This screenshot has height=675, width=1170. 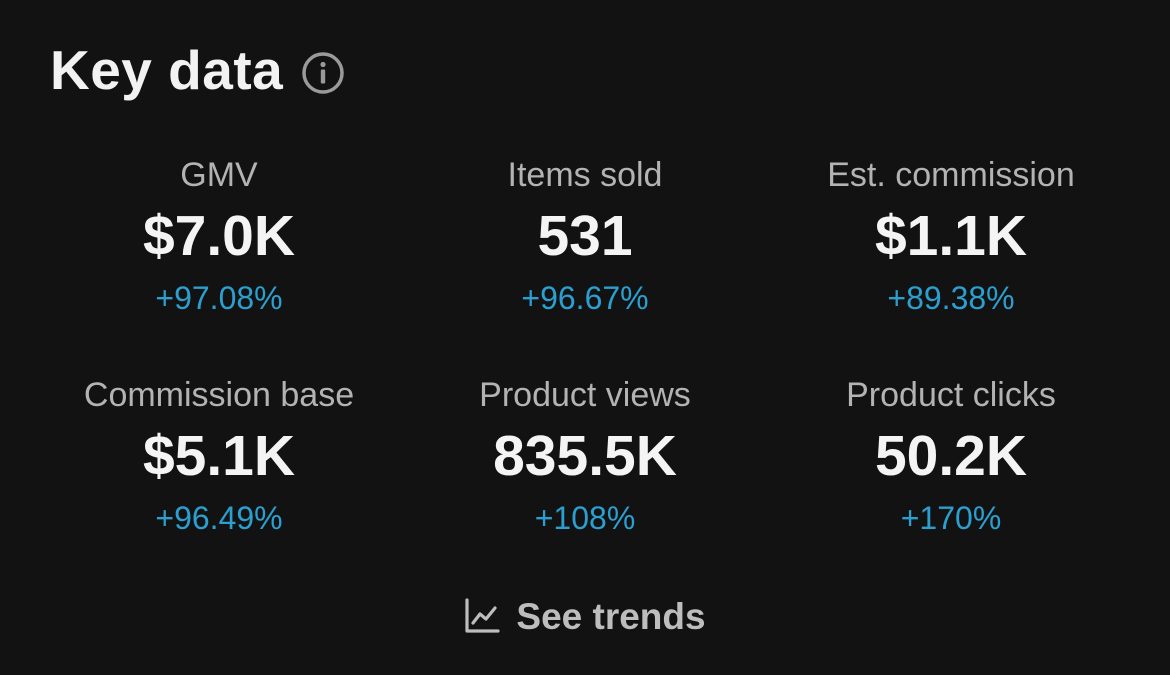 I want to click on metric-change: +96.49%, so click(x=219, y=518).